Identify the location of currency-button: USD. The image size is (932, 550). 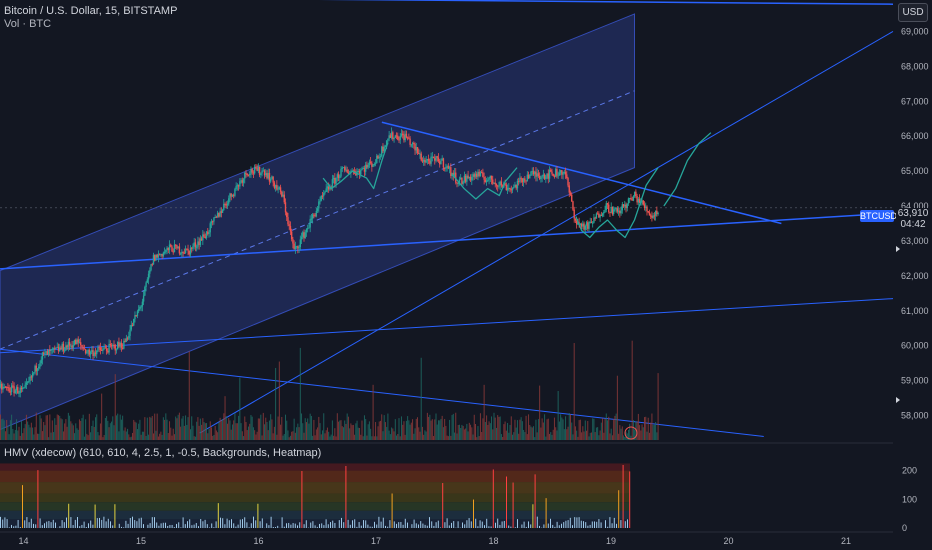
(913, 12).